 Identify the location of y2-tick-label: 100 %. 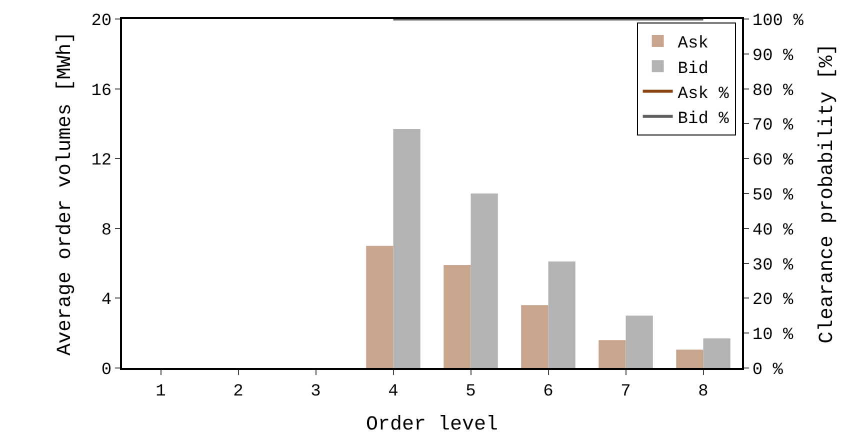
(778, 21).